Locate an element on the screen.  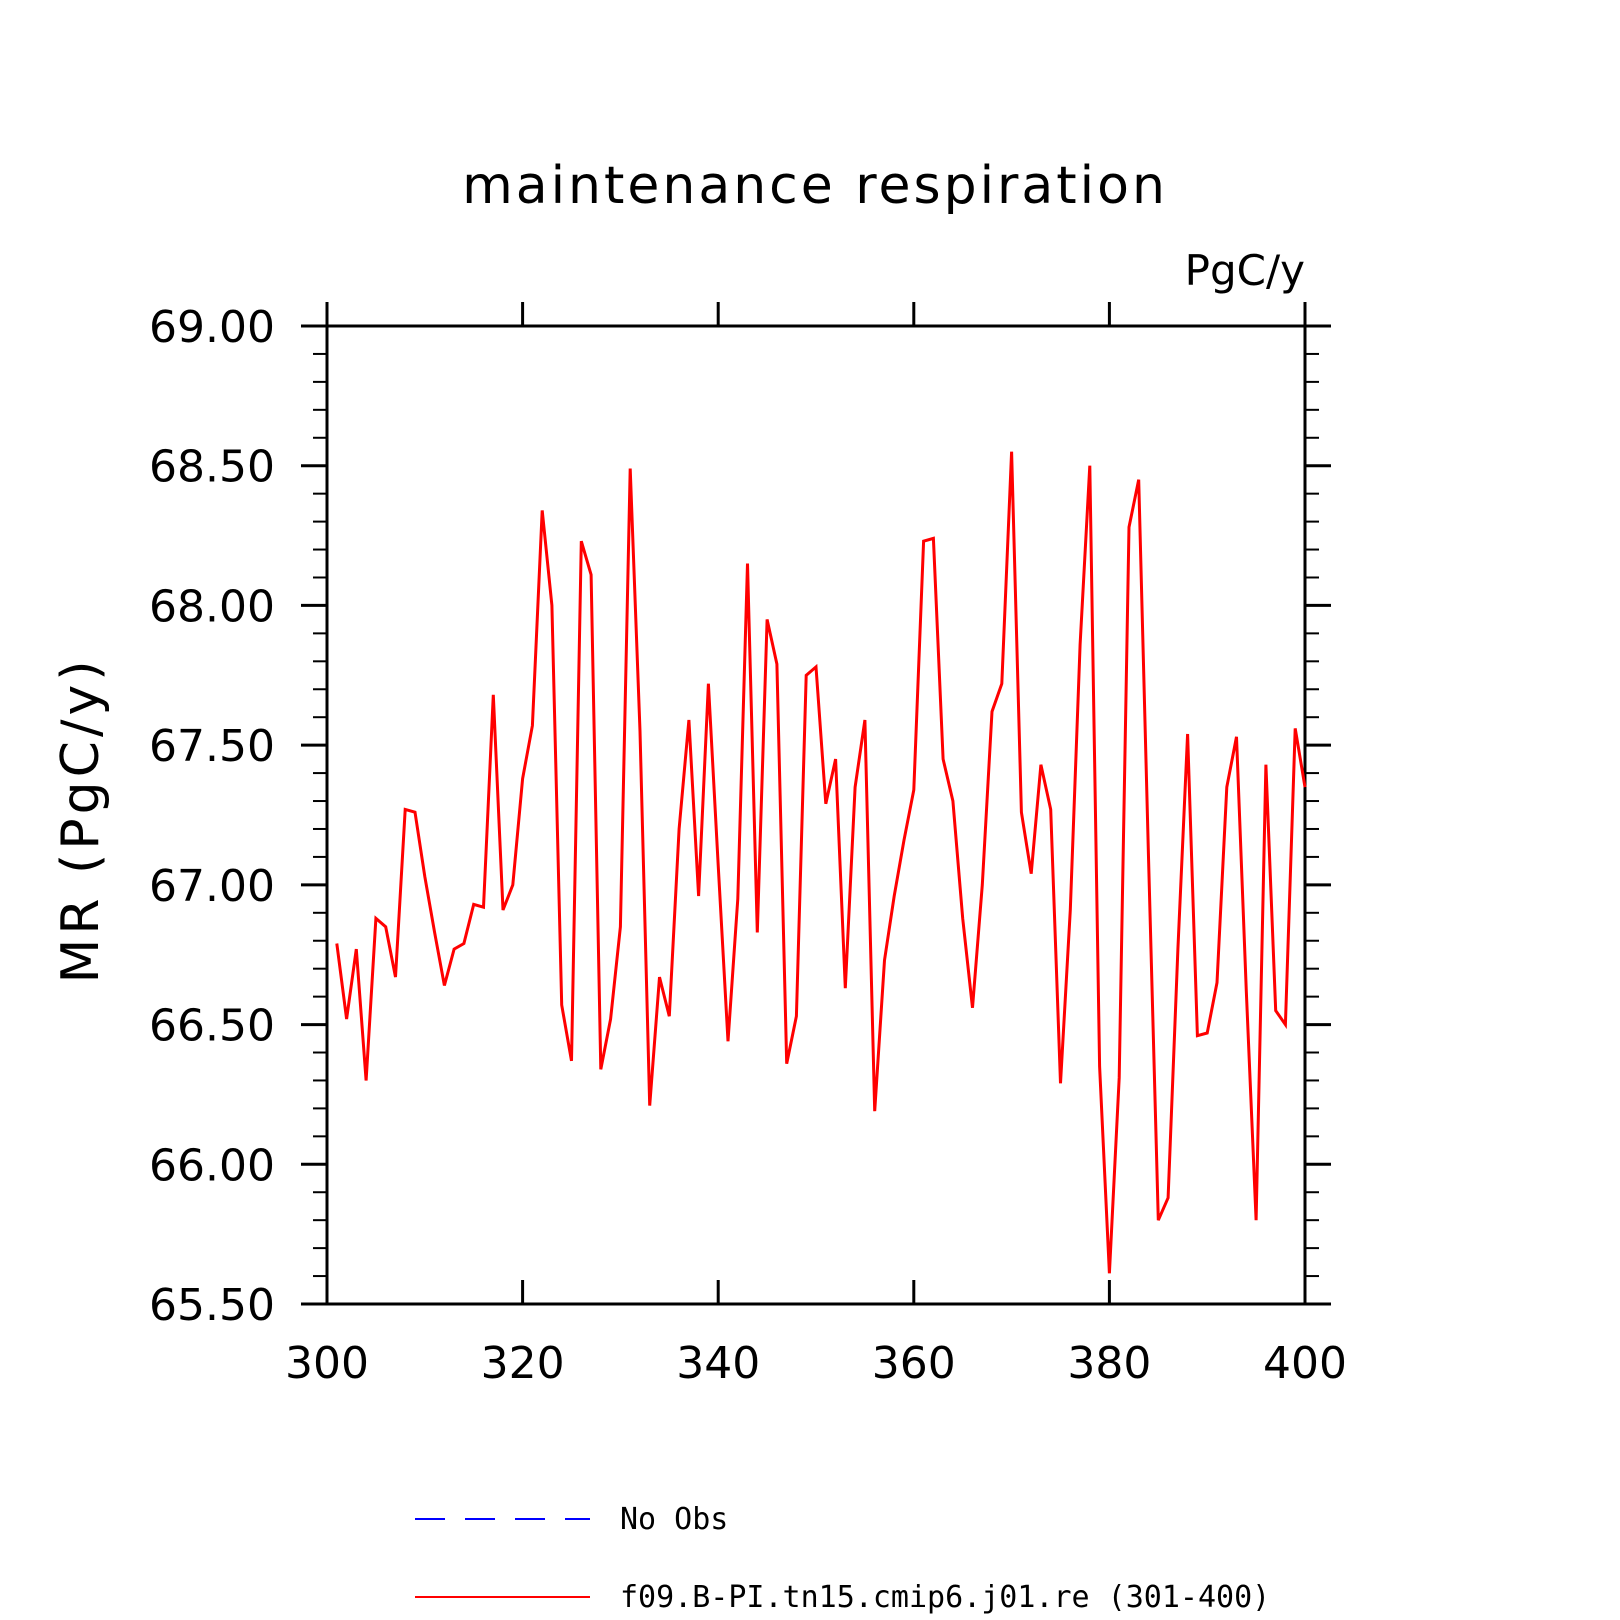
legend-label-series: f09.B-PI.tn15.cmip6.j01.re (301-400) is located at coordinates (945, 1597).